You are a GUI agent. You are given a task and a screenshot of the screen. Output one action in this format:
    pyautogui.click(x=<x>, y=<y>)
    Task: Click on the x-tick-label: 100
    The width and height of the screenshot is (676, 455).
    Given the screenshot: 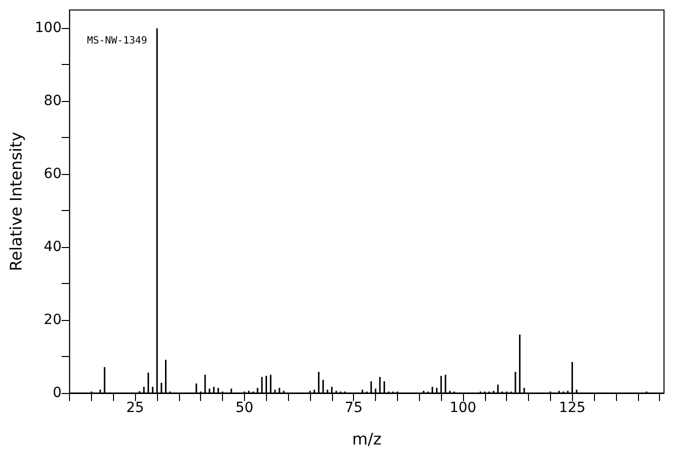 What is the action you would take?
    pyautogui.click(x=463, y=408)
    